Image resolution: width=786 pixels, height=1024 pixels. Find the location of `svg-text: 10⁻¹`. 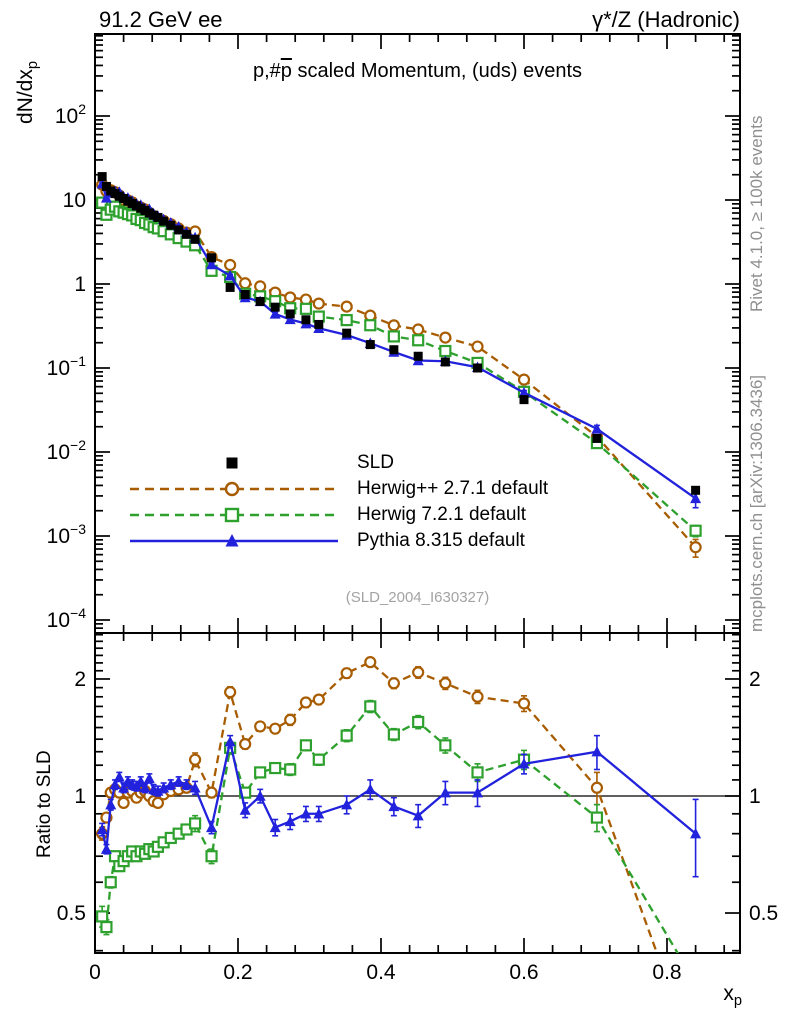

svg-text: 10⁻¹ is located at coordinates (67, 366).